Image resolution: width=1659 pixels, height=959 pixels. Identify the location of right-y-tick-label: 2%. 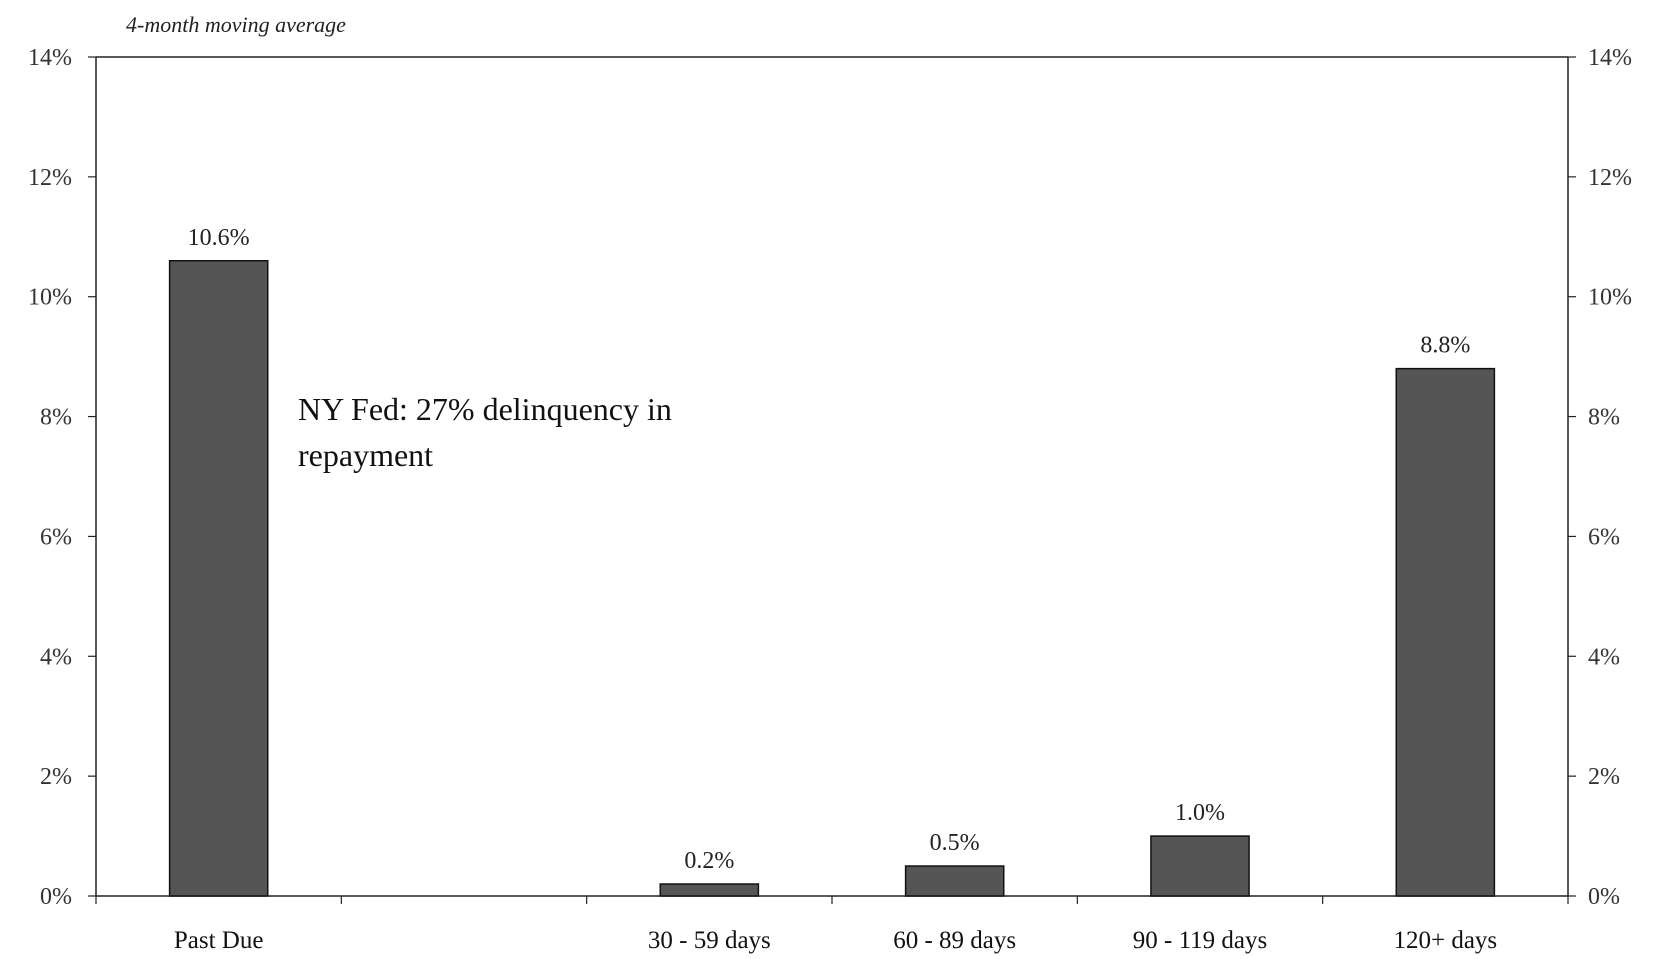
(1604, 777).